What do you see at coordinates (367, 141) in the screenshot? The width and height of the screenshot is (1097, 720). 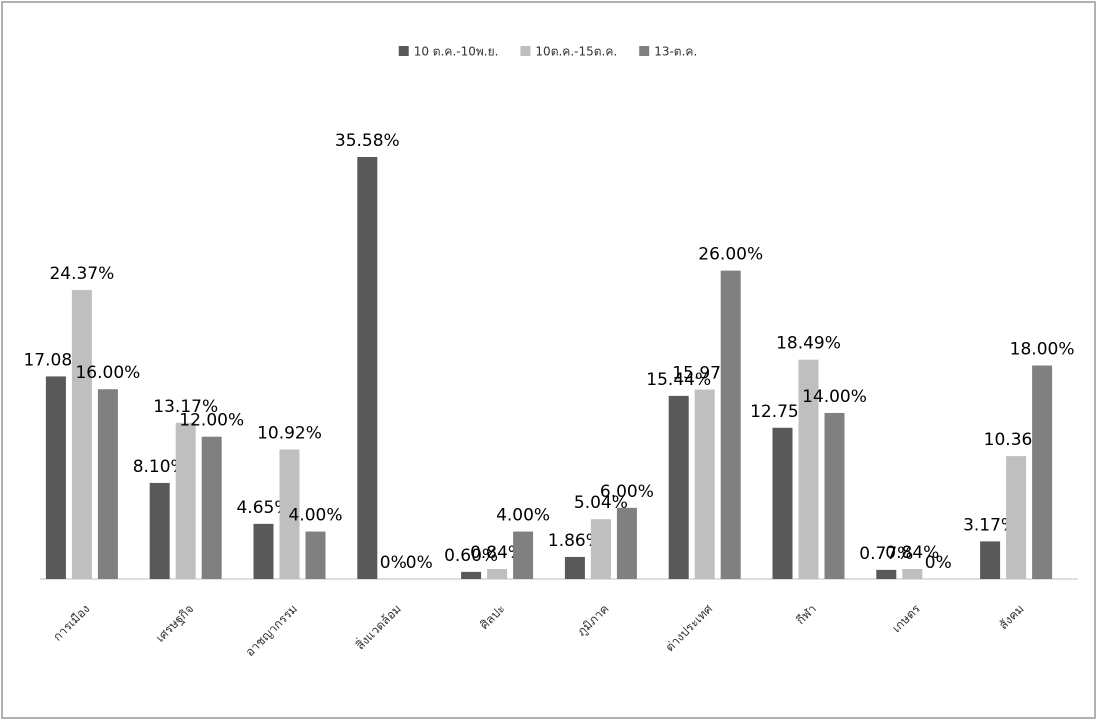 I see `data-label: 35.58%` at bounding box center [367, 141].